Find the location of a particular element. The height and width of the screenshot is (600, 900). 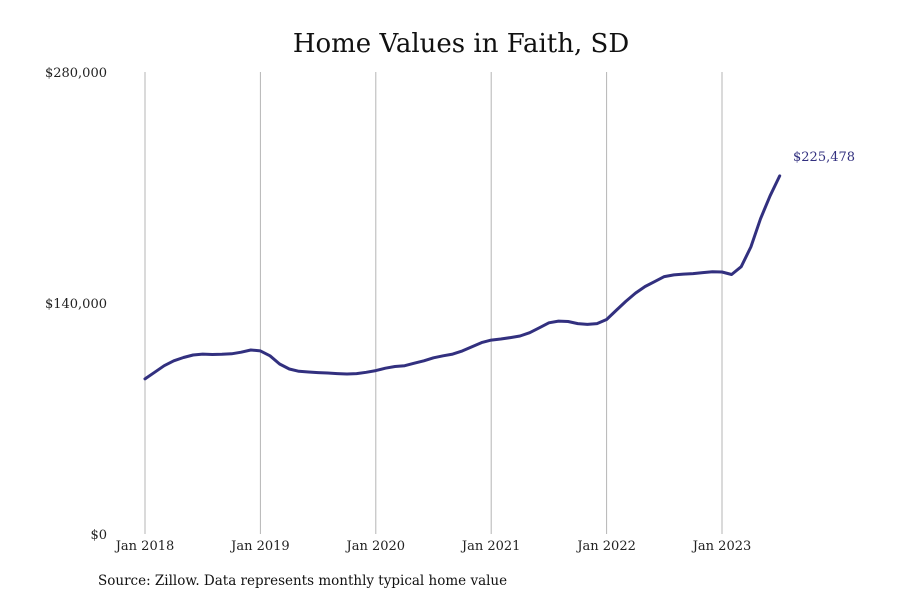

x-tick-label: Jan 2022 is located at coordinates (605, 546).